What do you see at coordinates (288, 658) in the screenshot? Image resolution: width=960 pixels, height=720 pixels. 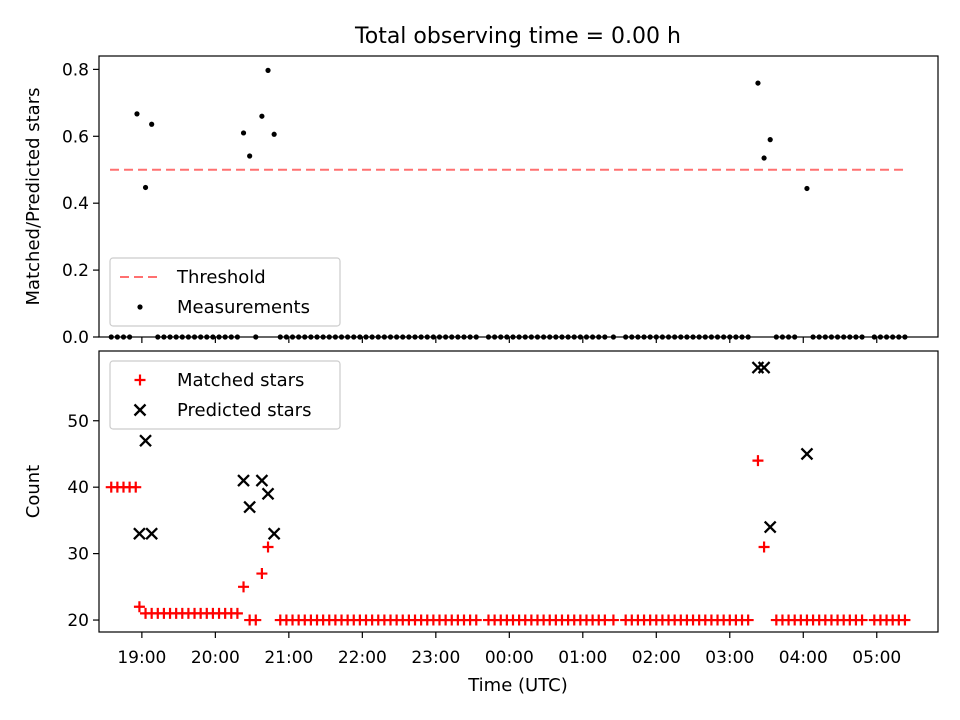 I see `x-tick-label: 21:00` at bounding box center [288, 658].